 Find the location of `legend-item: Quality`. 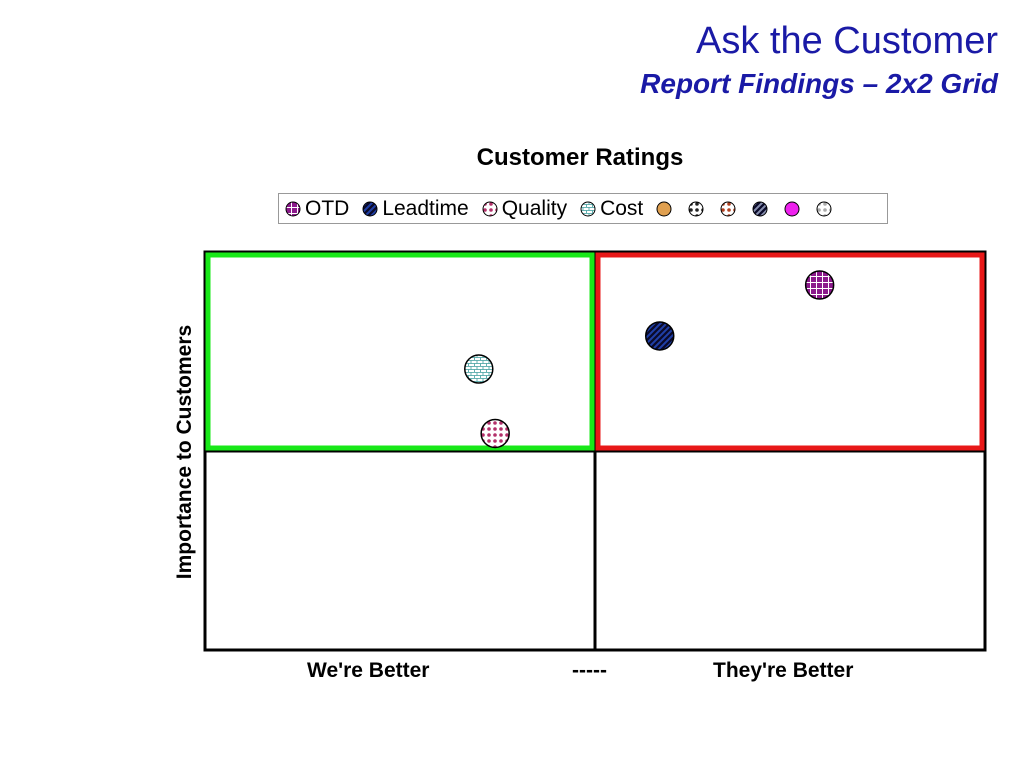

legend-item: Quality is located at coordinates (524, 208).